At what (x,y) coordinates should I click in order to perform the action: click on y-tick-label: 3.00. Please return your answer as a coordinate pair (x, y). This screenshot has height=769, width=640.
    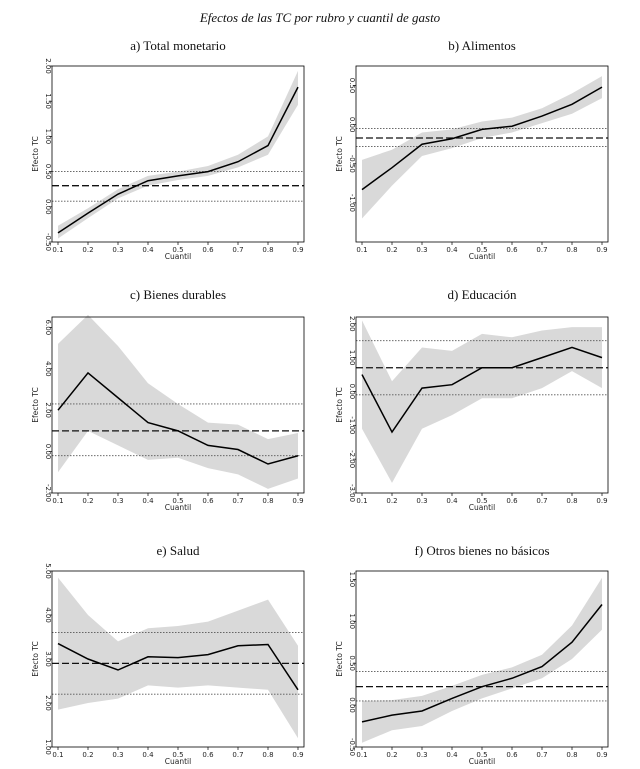
    Looking at the image, I should click on (48, 659).